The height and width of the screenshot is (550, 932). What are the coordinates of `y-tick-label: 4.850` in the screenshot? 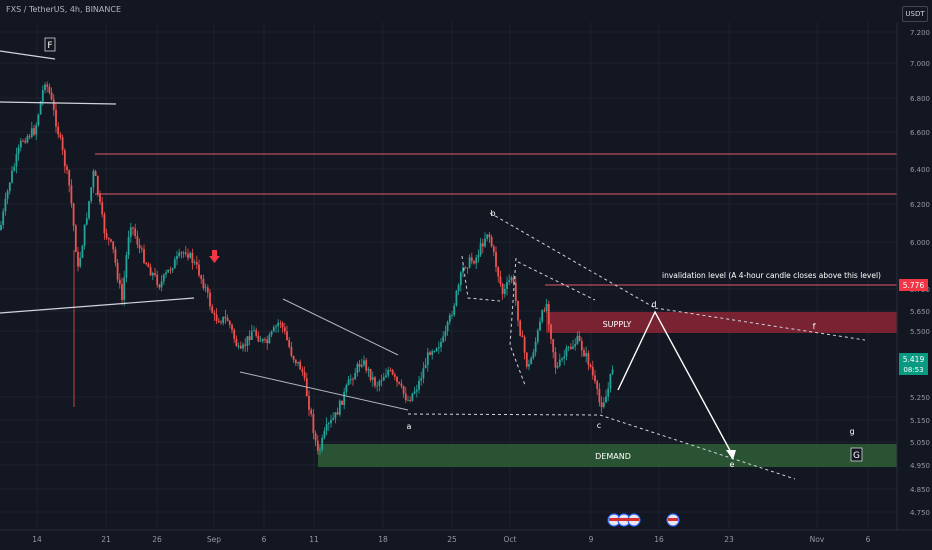 It's located at (920, 490).